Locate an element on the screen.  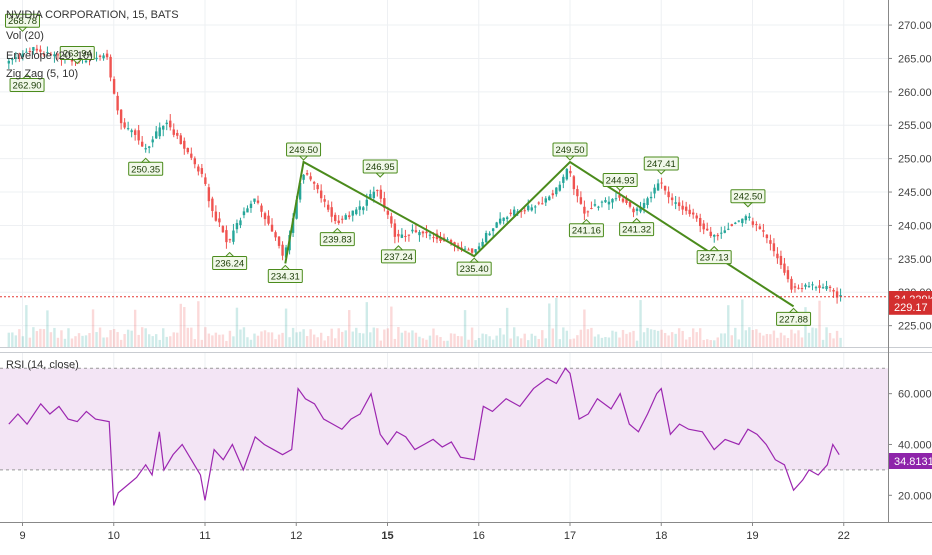
zigzag-pivot-label: 247.41 is located at coordinates (661, 165).